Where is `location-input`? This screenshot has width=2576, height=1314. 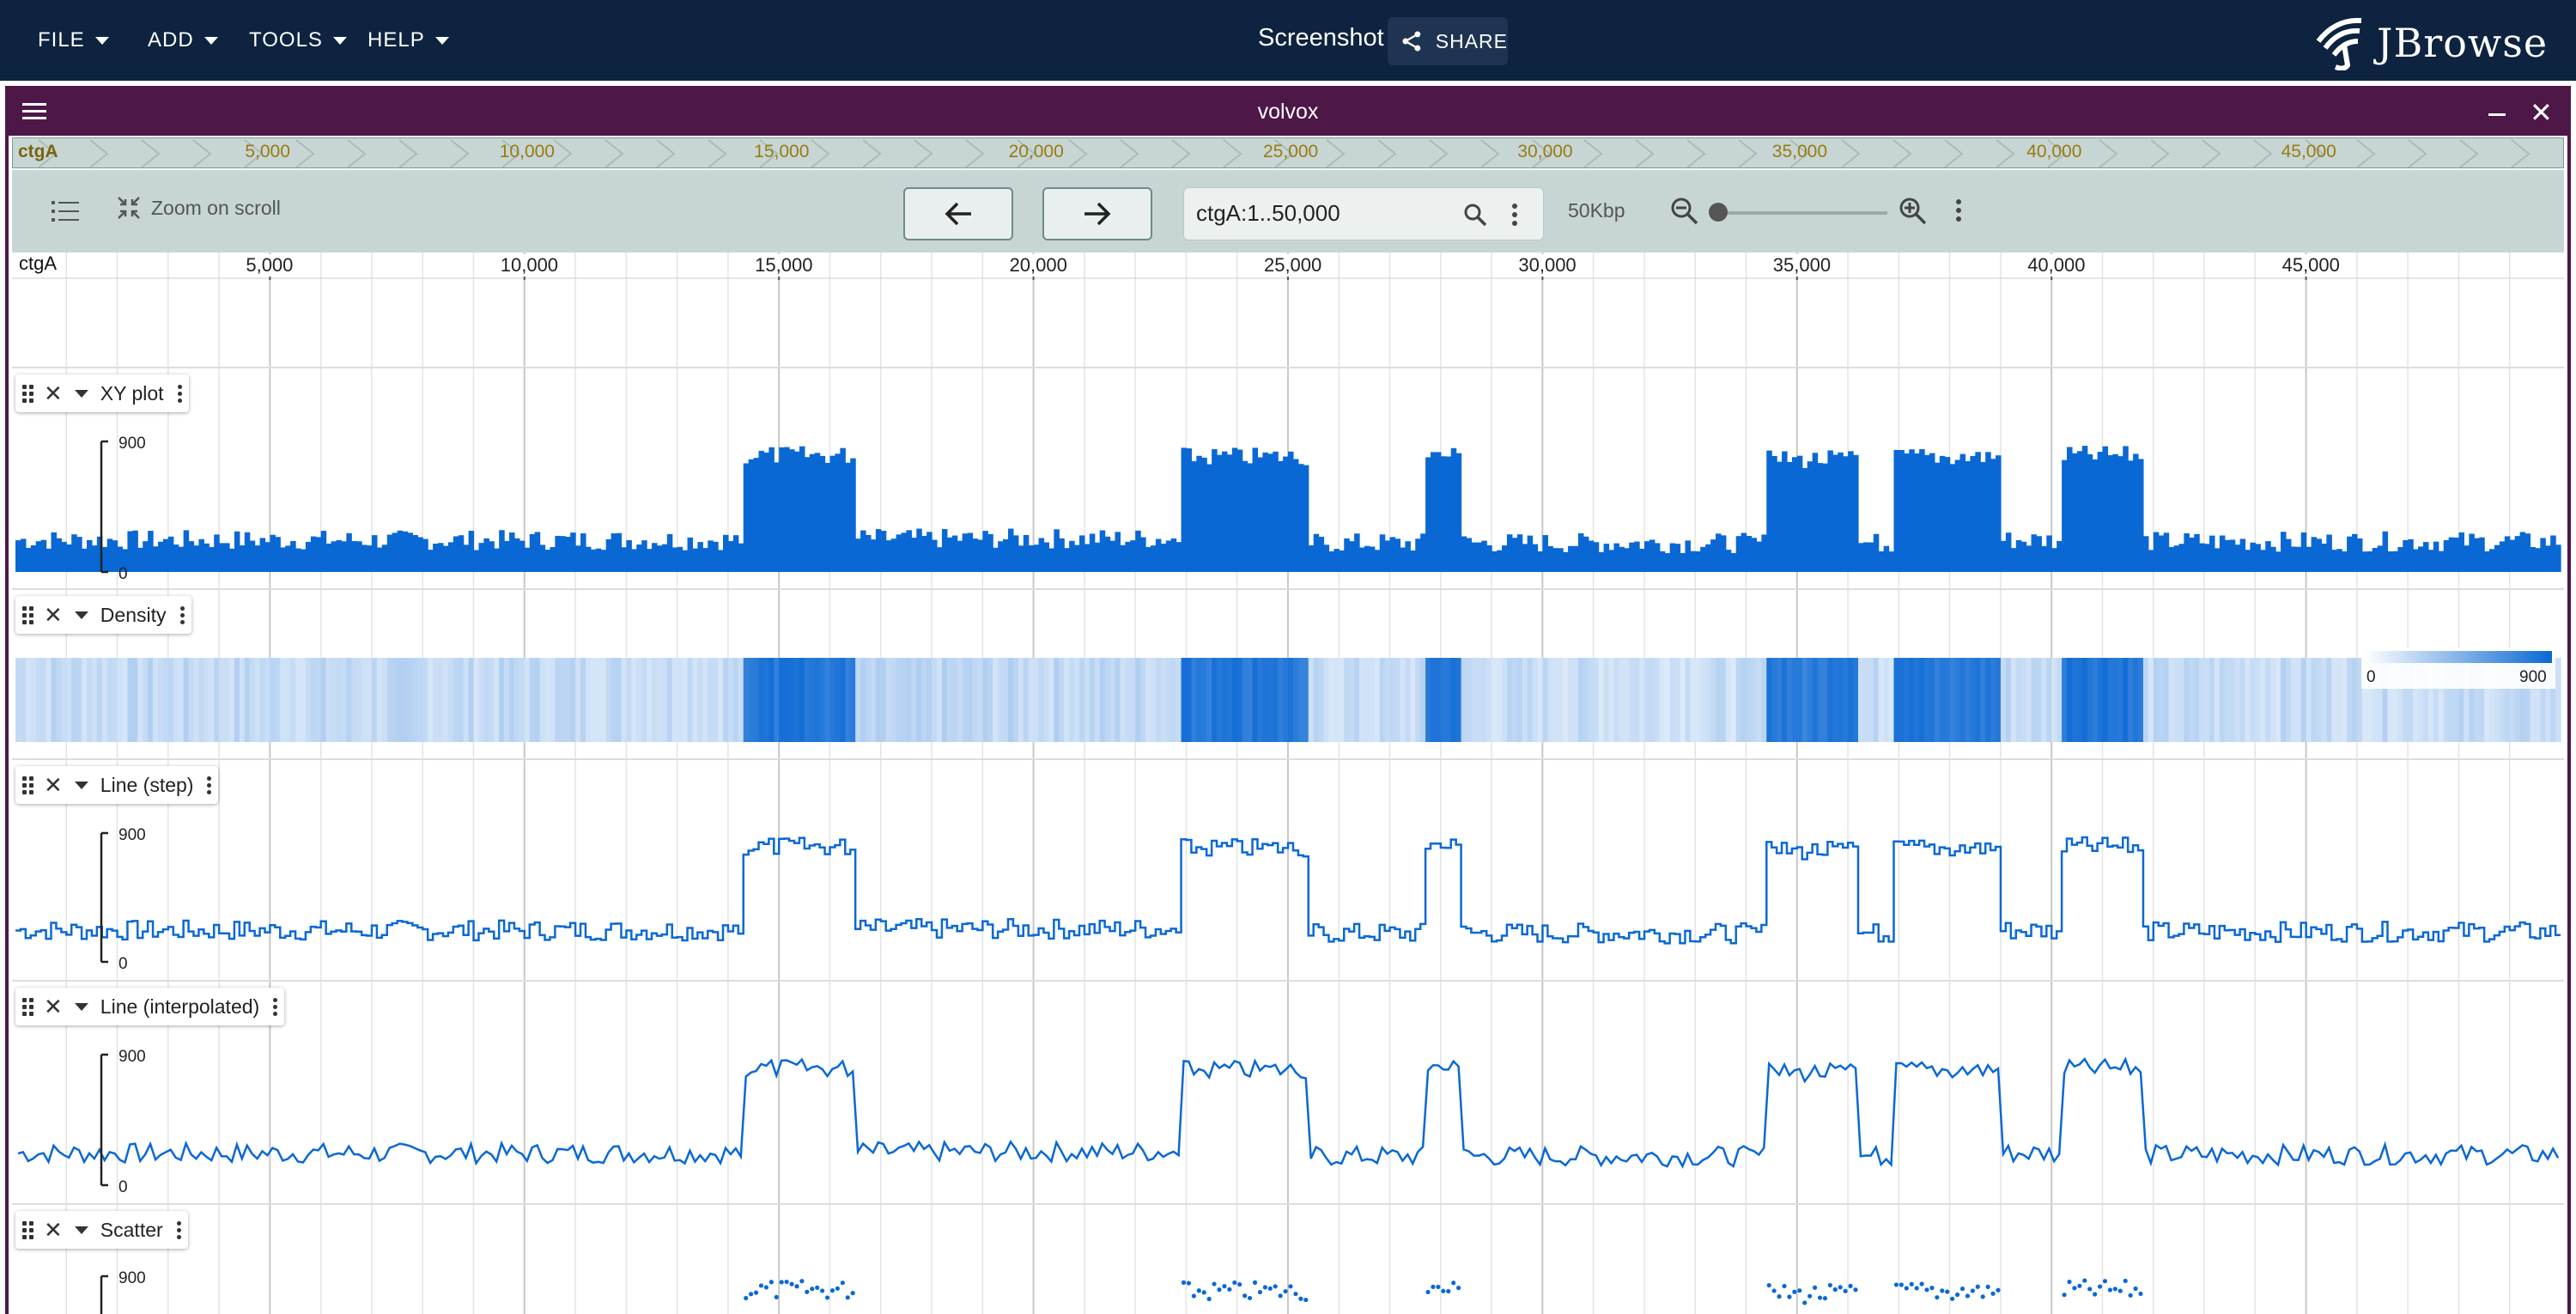 location-input is located at coordinates (1320, 213).